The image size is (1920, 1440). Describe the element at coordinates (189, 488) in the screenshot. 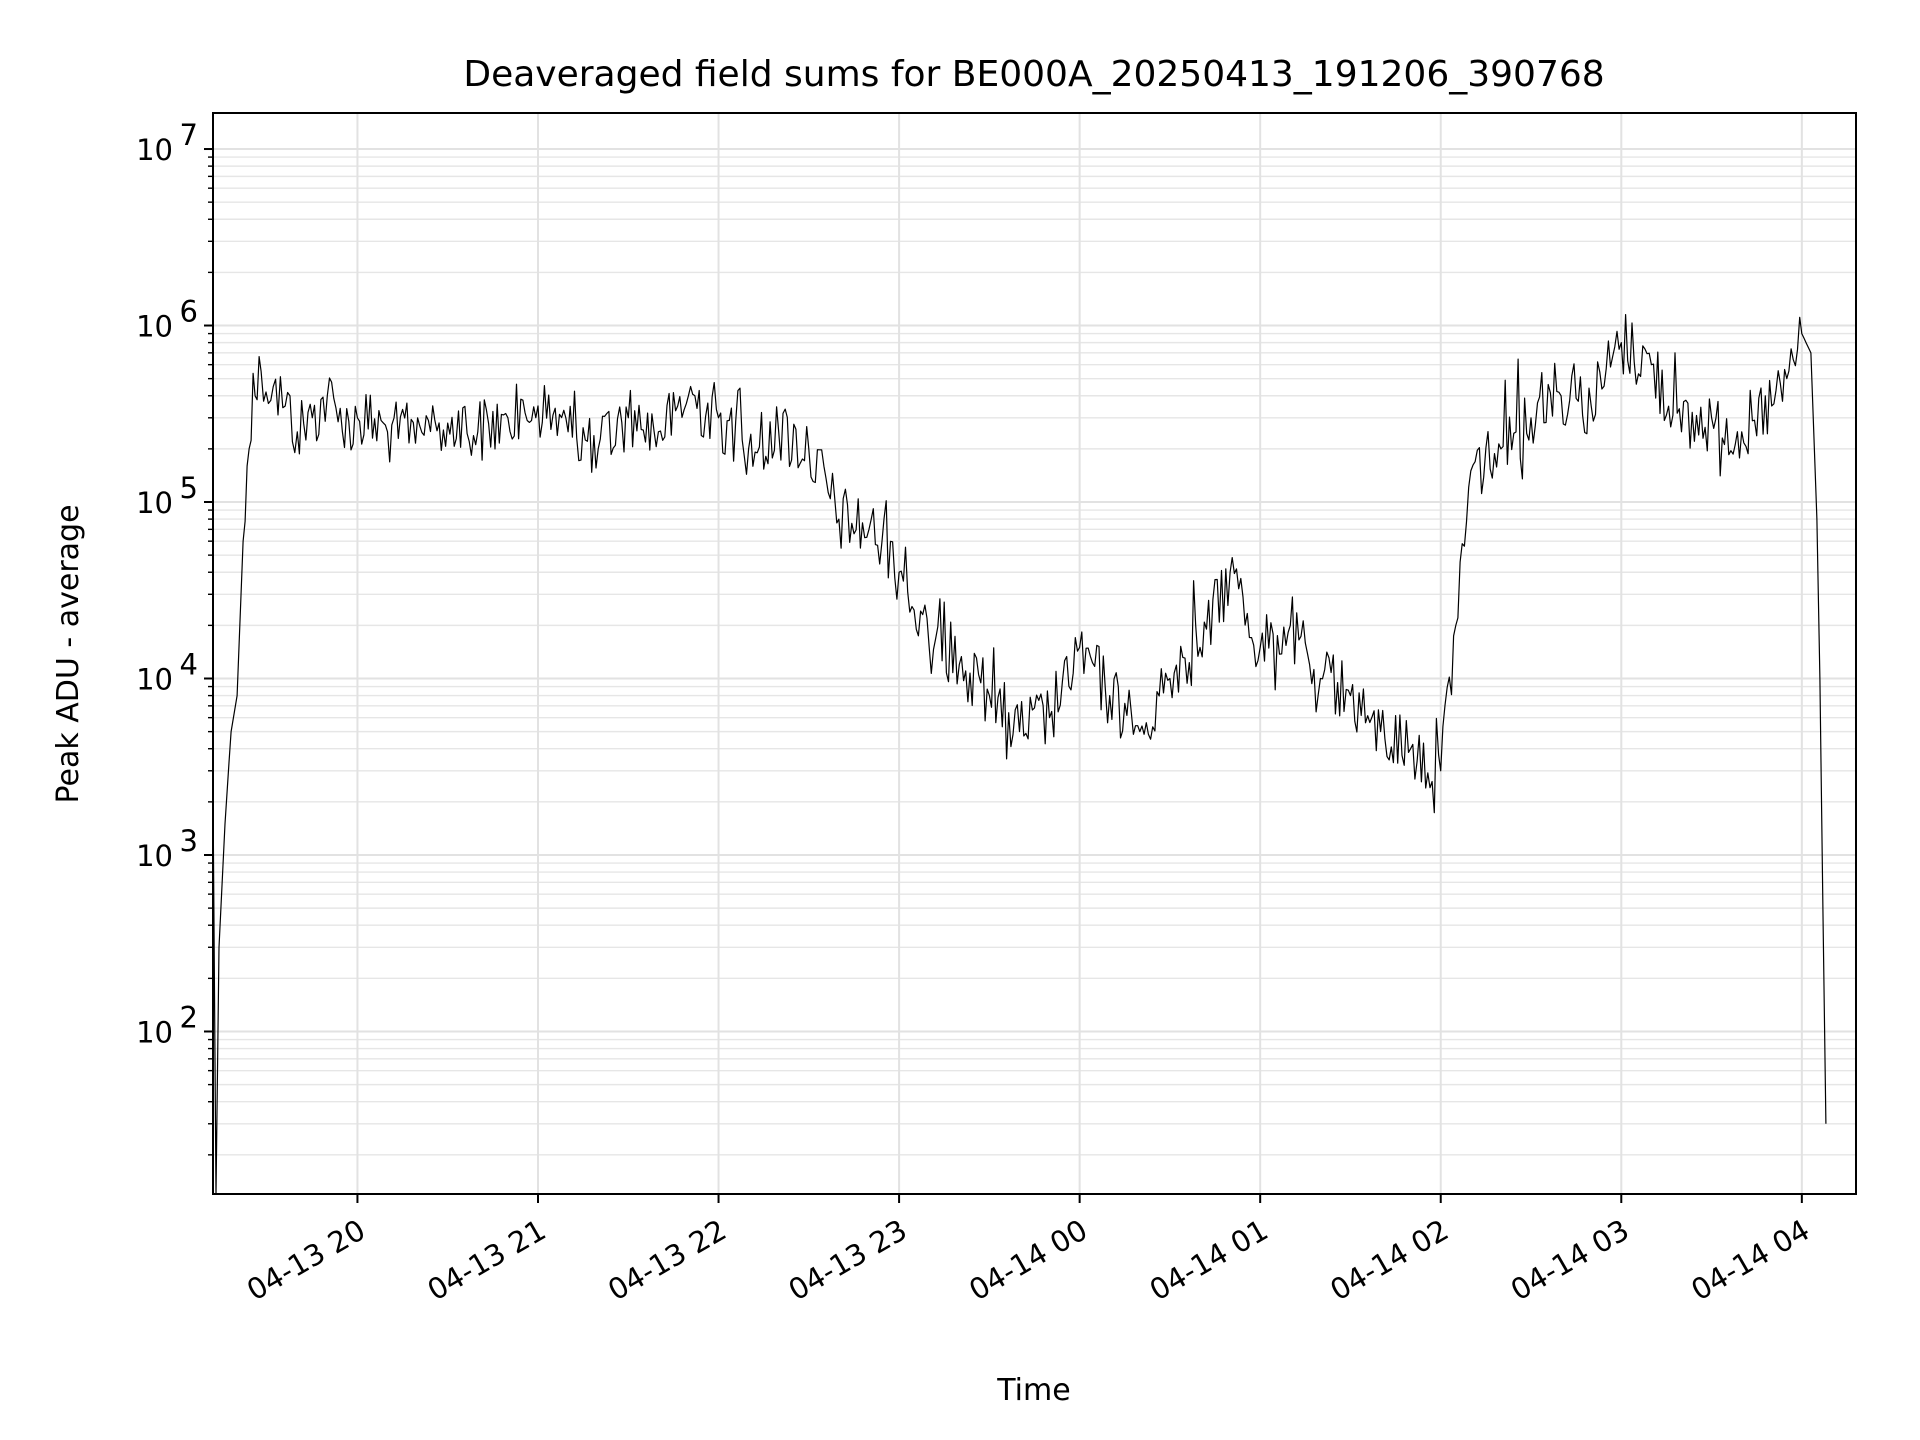

I see `y-tick-exponent: 5` at that location.